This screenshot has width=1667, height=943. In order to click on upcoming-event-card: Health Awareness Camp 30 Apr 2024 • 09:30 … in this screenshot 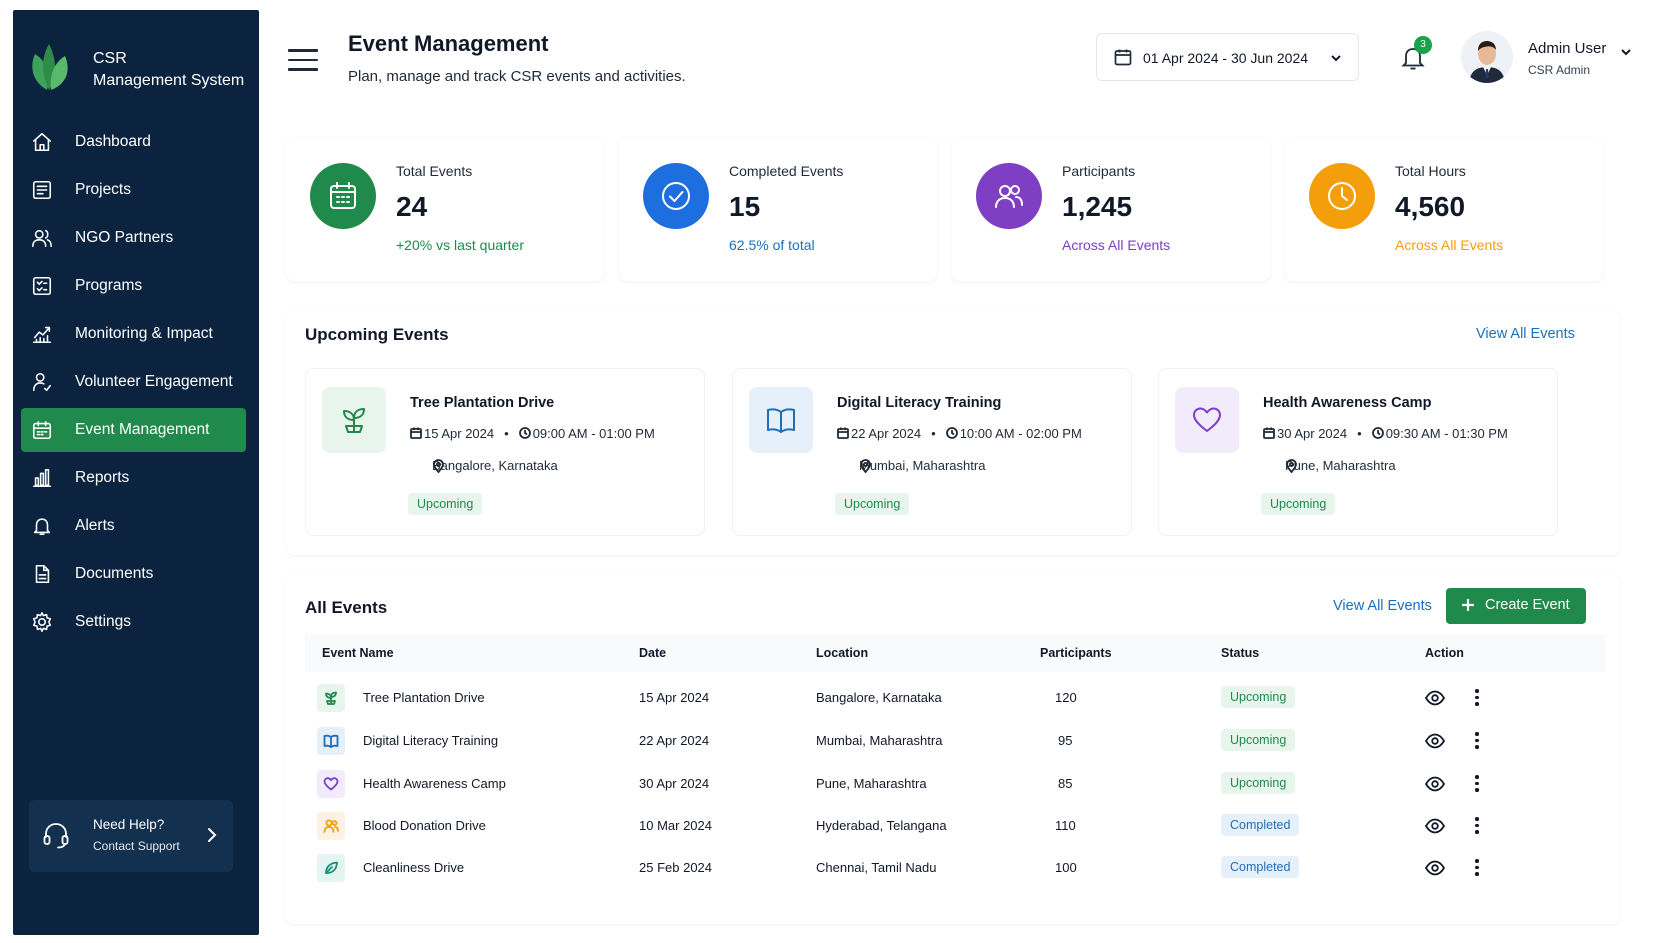, I will do `click(1358, 452)`.